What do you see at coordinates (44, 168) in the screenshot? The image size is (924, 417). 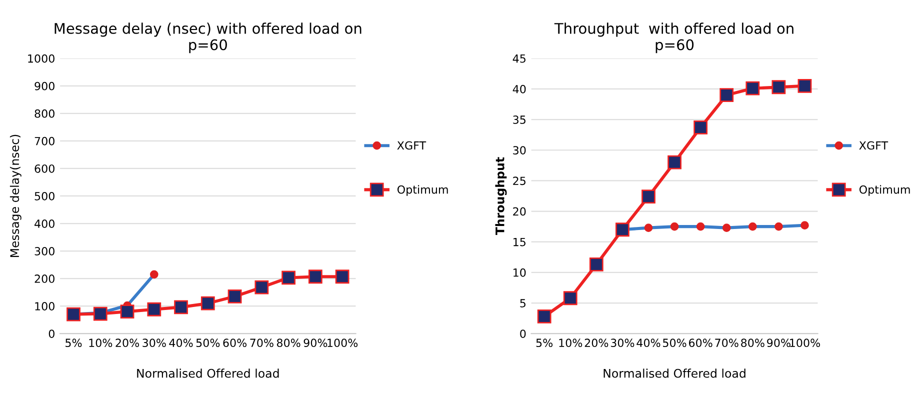 I see `y-tick-label: 600` at bounding box center [44, 168].